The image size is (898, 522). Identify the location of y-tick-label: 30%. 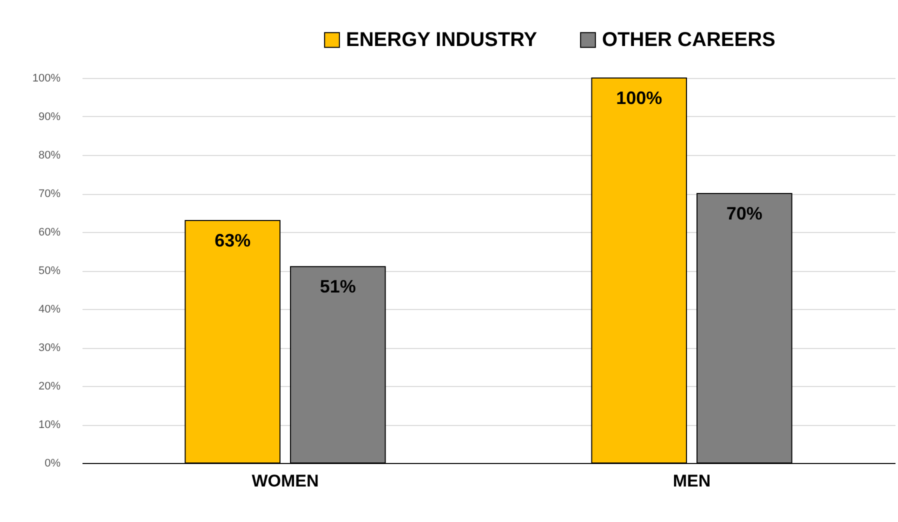
(49, 348).